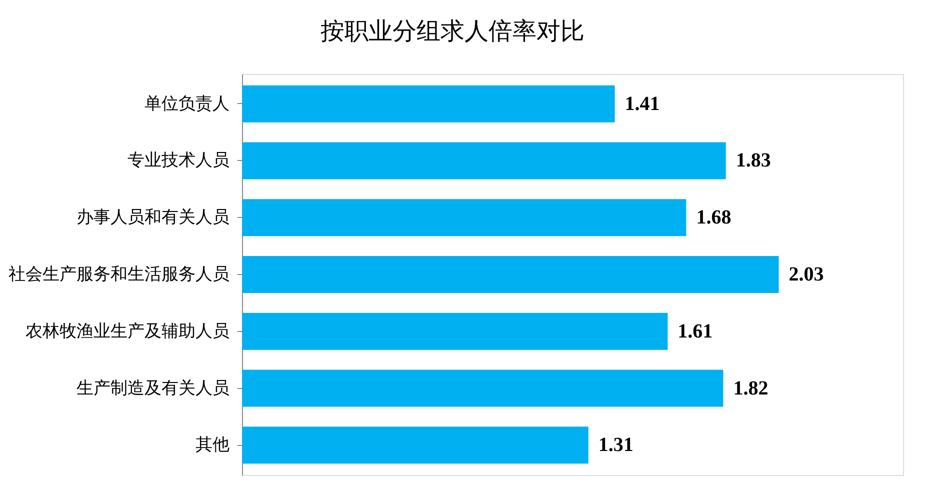 The height and width of the screenshot is (500, 933). I want to click on y-tick-label: 社会生产服务和生活服务人员, so click(119, 274).